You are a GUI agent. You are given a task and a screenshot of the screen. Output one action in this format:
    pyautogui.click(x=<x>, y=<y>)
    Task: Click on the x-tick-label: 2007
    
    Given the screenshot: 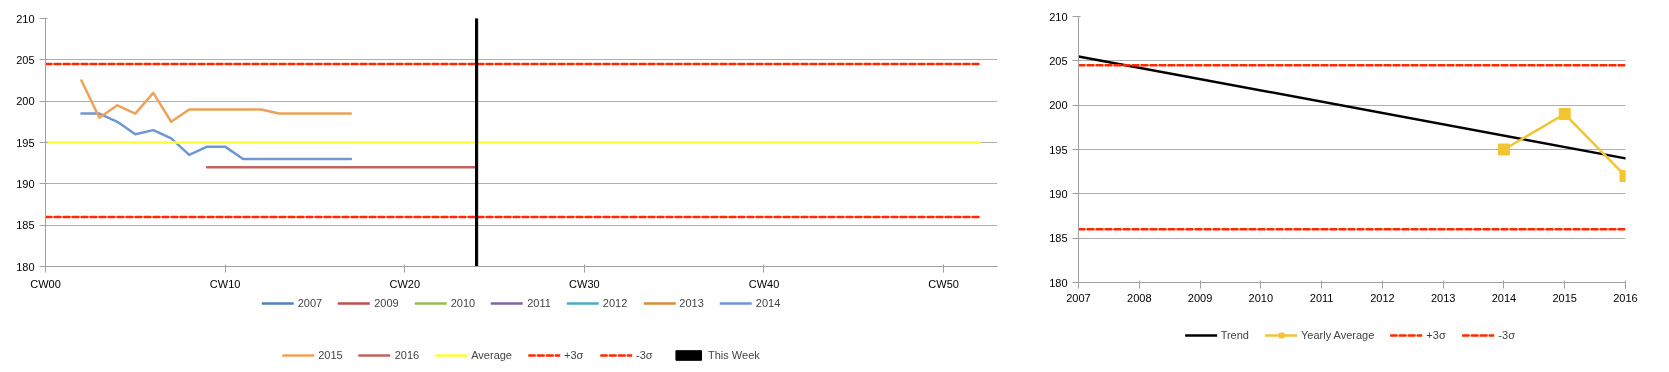 What is the action you would take?
    pyautogui.click(x=1078, y=297)
    